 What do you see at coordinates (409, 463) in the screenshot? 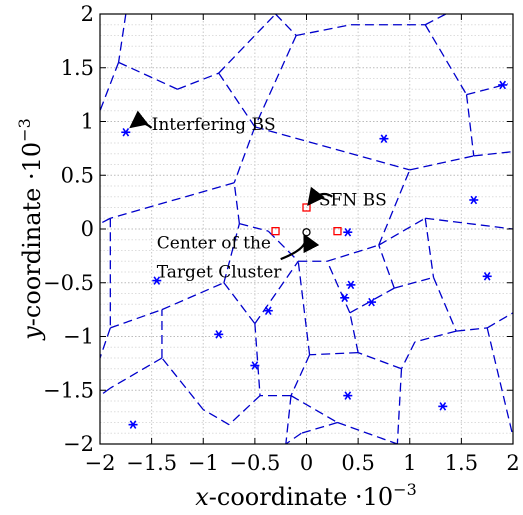
I see `x-tick-label: 1` at bounding box center [409, 463].